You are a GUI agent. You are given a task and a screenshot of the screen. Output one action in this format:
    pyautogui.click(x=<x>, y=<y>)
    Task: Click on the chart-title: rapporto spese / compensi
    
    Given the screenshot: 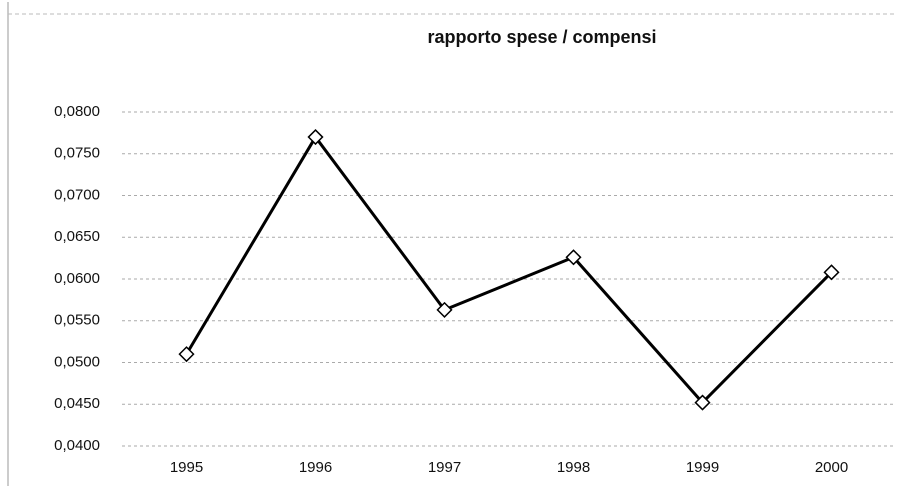 What is the action you would take?
    pyautogui.click(x=541, y=37)
    